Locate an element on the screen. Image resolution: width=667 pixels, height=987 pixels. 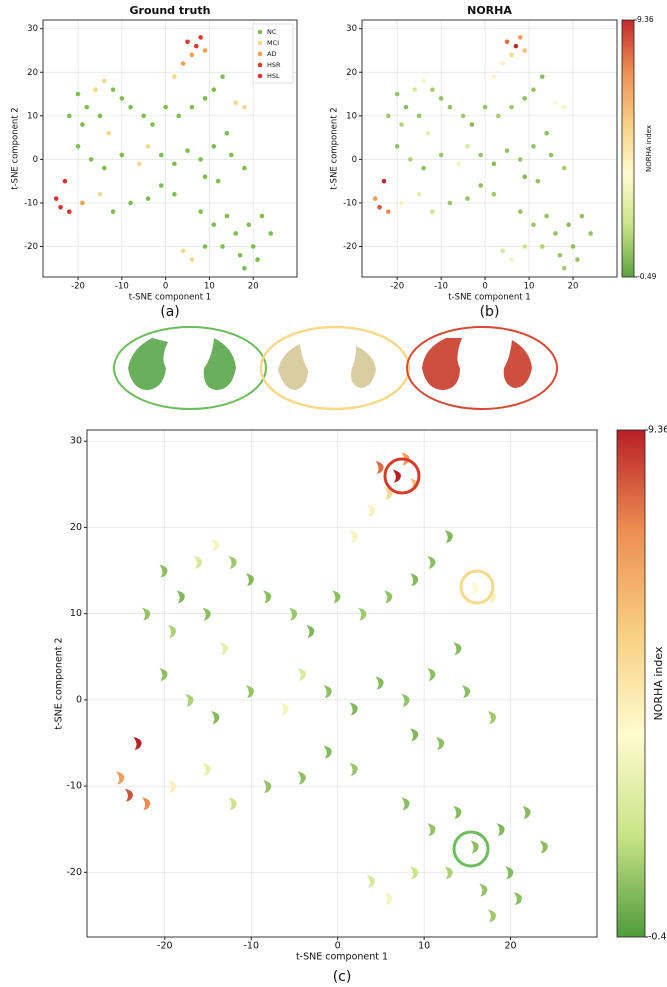
x-tick-label: 0 is located at coordinates (165, 287).